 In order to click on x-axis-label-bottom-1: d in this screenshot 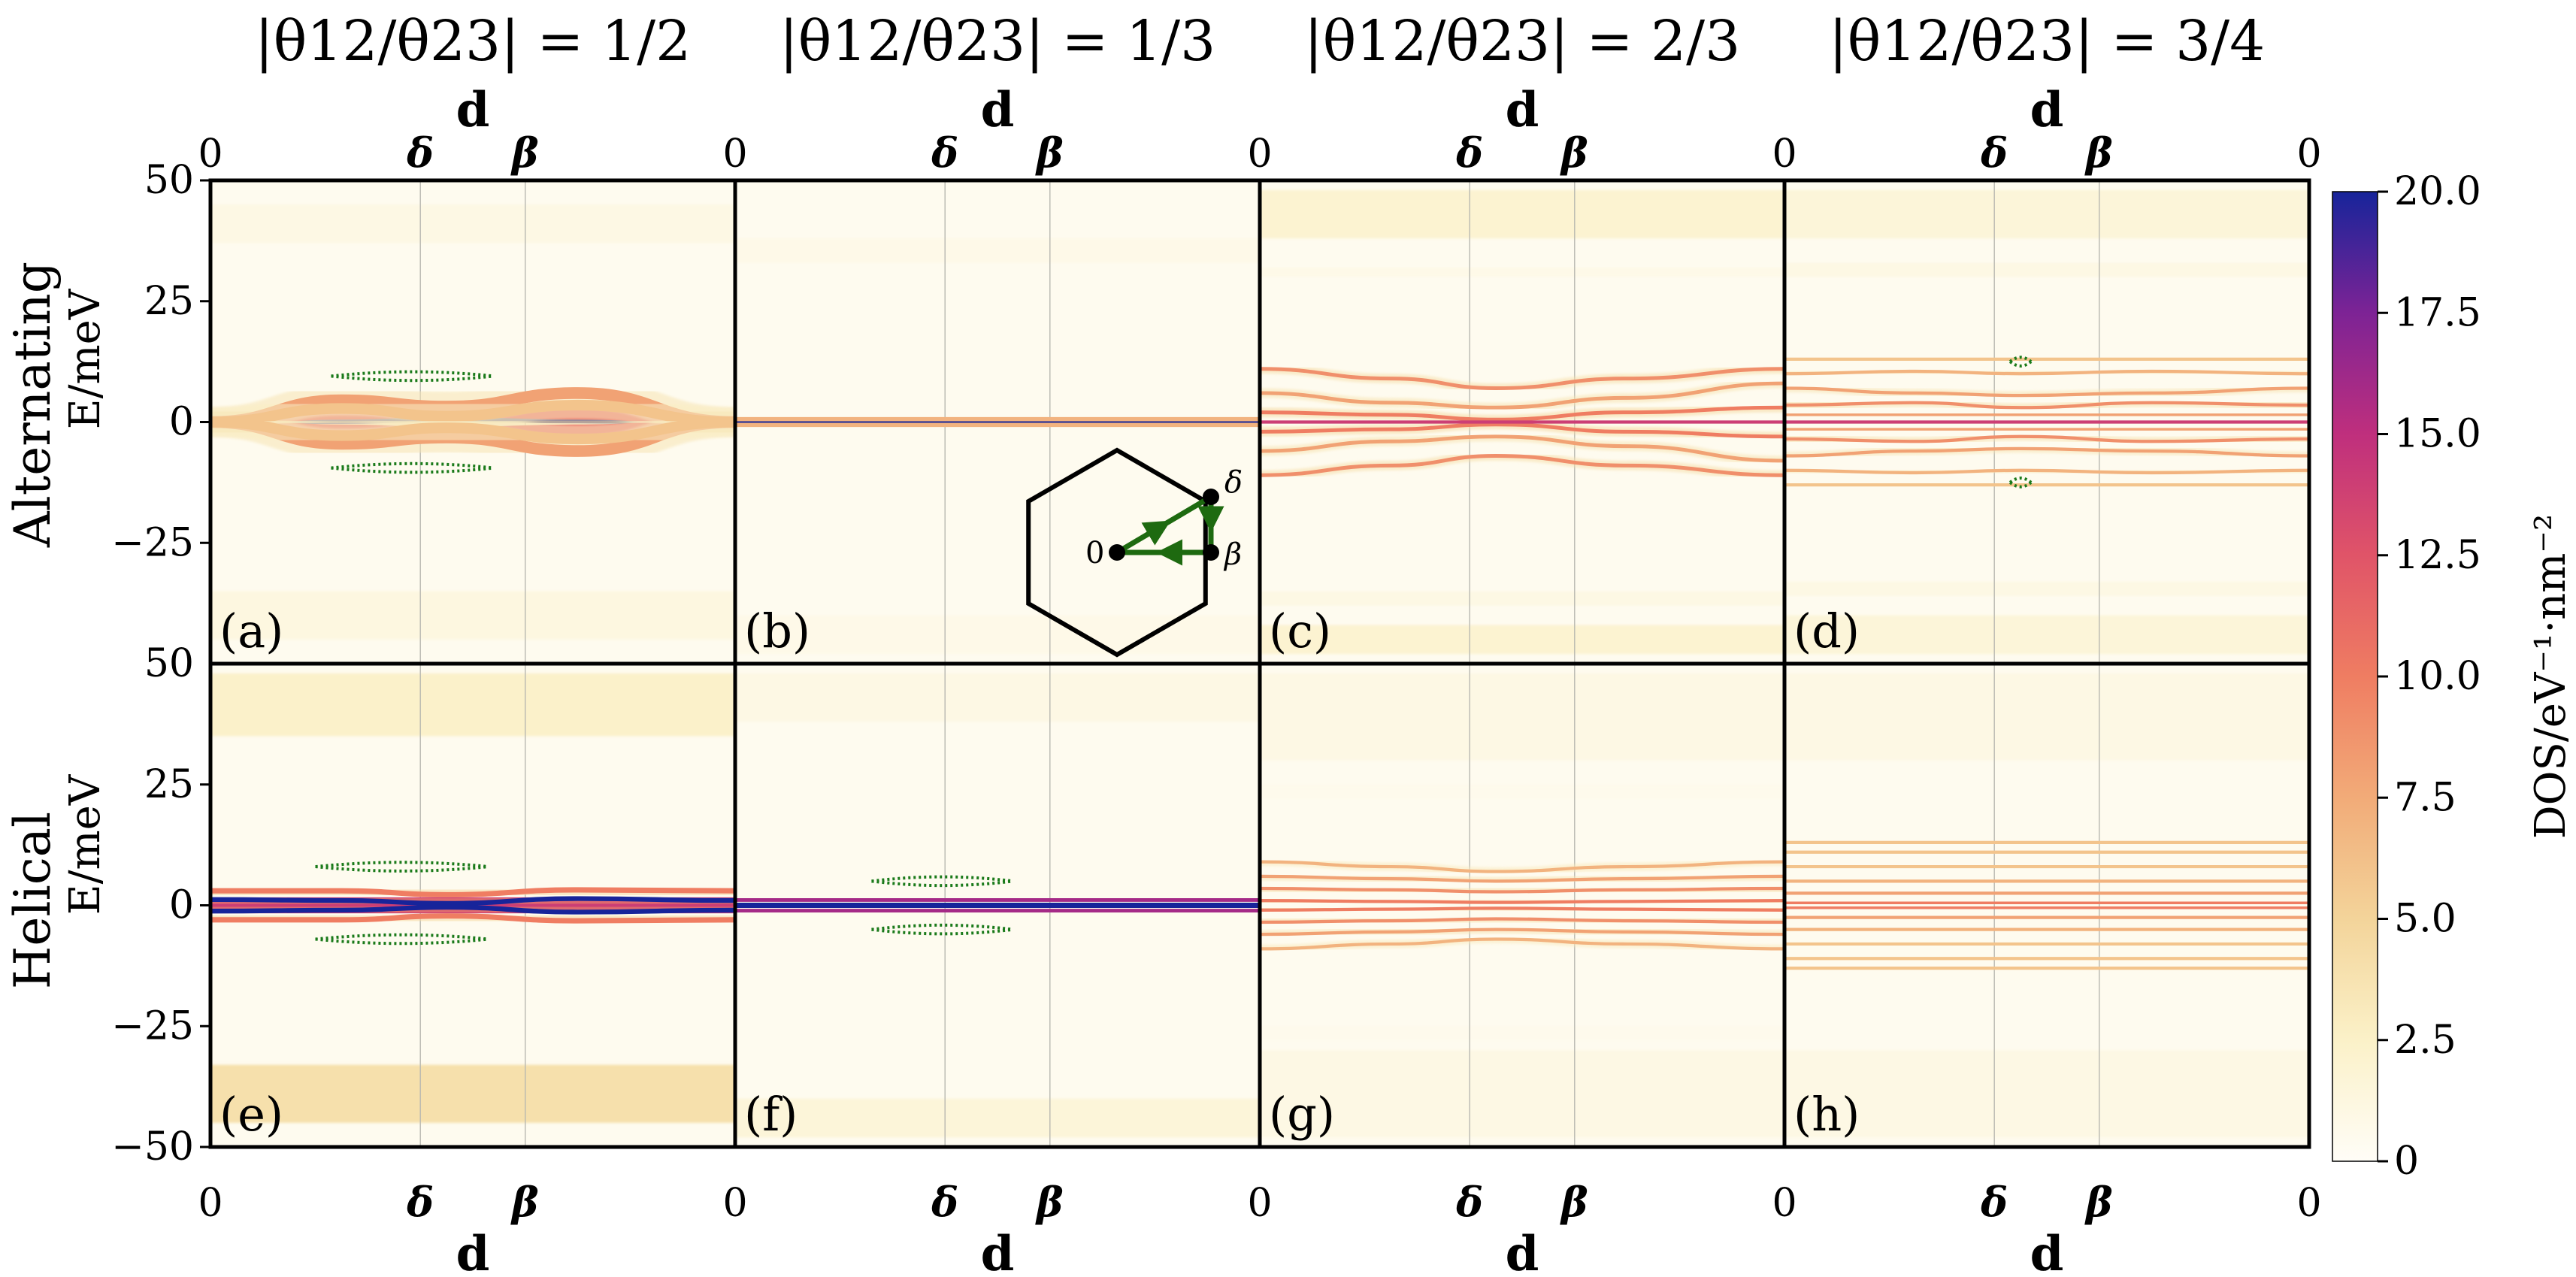, I will do `click(473, 1251)`.